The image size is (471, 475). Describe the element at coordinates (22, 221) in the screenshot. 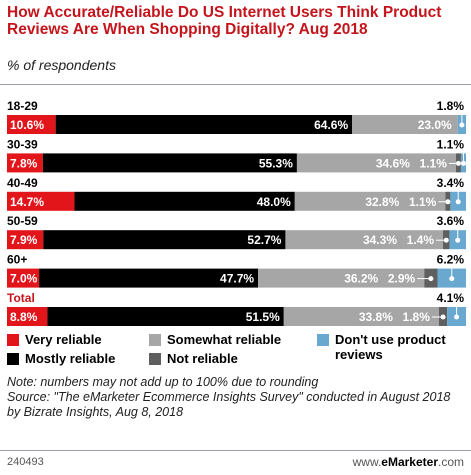

I see `category-label: 50-59` at that location.